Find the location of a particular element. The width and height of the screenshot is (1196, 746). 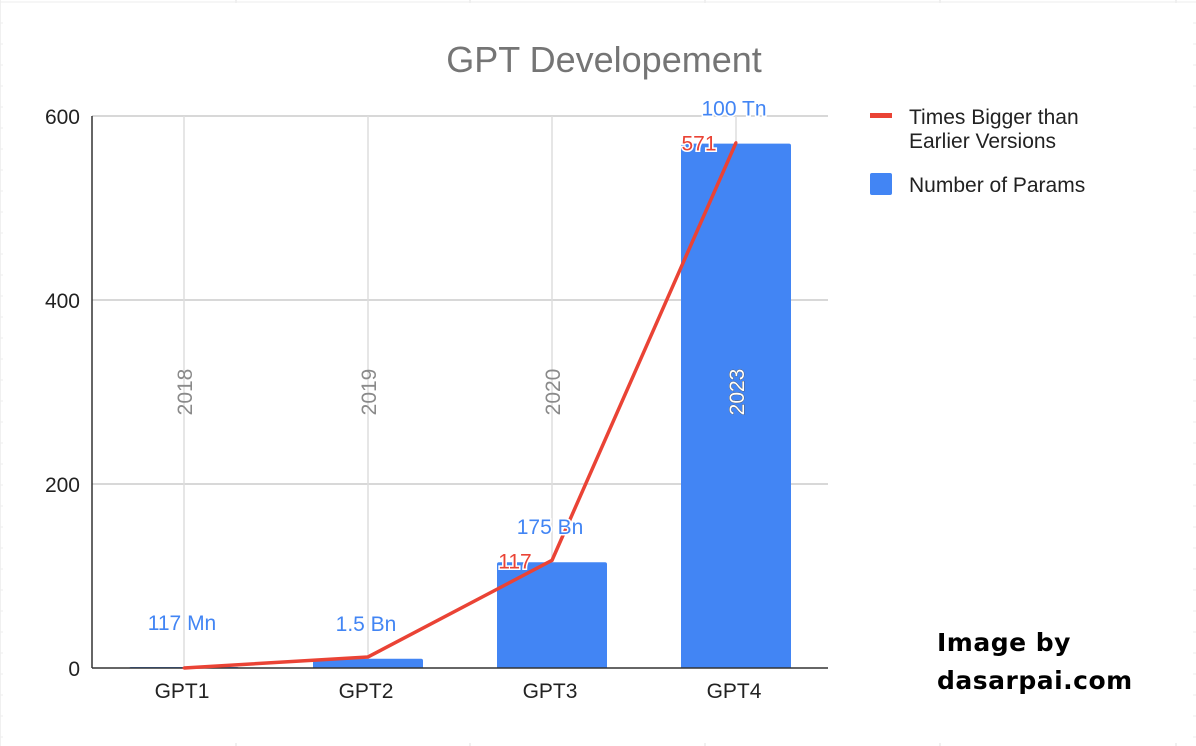

x-tick-label-gpt2: GPT2 is located at coordinates (366, 691).